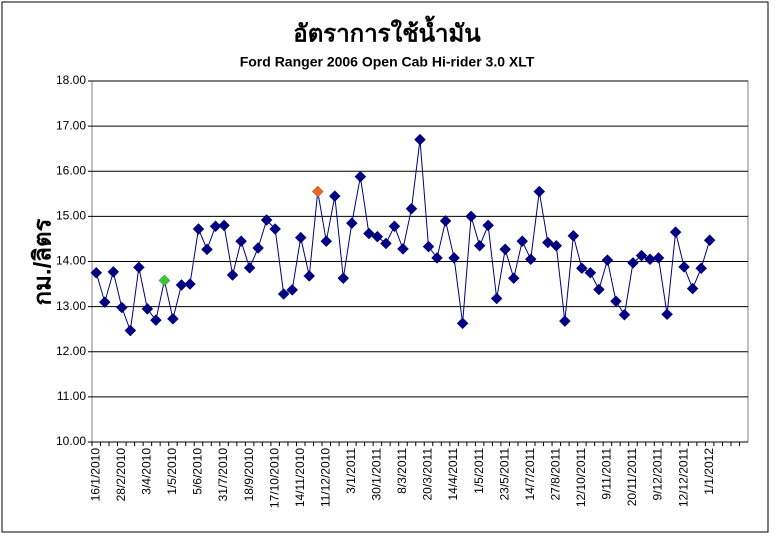  Describe the element at coordinates (387, 30) in the screenshot. I see `chart-title: อัตราการใช้น้ำมัน` at that location.